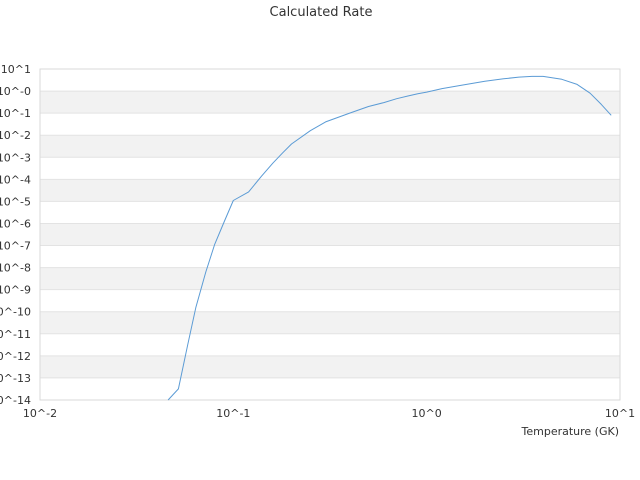 This screenshot has height=480, width=640. Describe the element at coordinates (15, 312) in the screenshot. I see `y-tick-label: 10^-10` at that location.